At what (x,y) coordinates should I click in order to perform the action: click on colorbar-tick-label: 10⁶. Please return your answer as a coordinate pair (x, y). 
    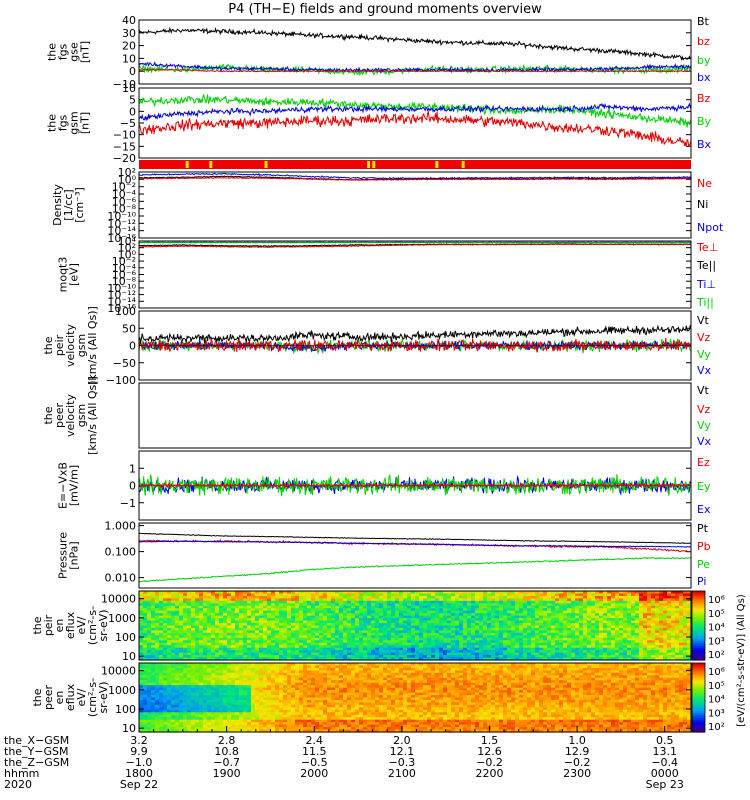
    Looking at the image, I should click on (716, 600).